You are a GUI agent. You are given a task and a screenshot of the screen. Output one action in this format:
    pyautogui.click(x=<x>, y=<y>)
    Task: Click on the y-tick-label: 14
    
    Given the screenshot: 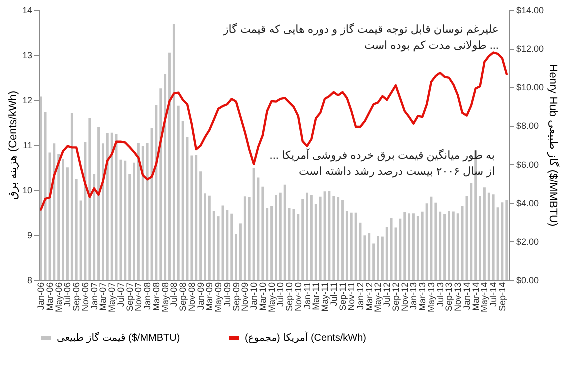 What is the action you would take?
    pyautogui.click(x=27, y=11)
    